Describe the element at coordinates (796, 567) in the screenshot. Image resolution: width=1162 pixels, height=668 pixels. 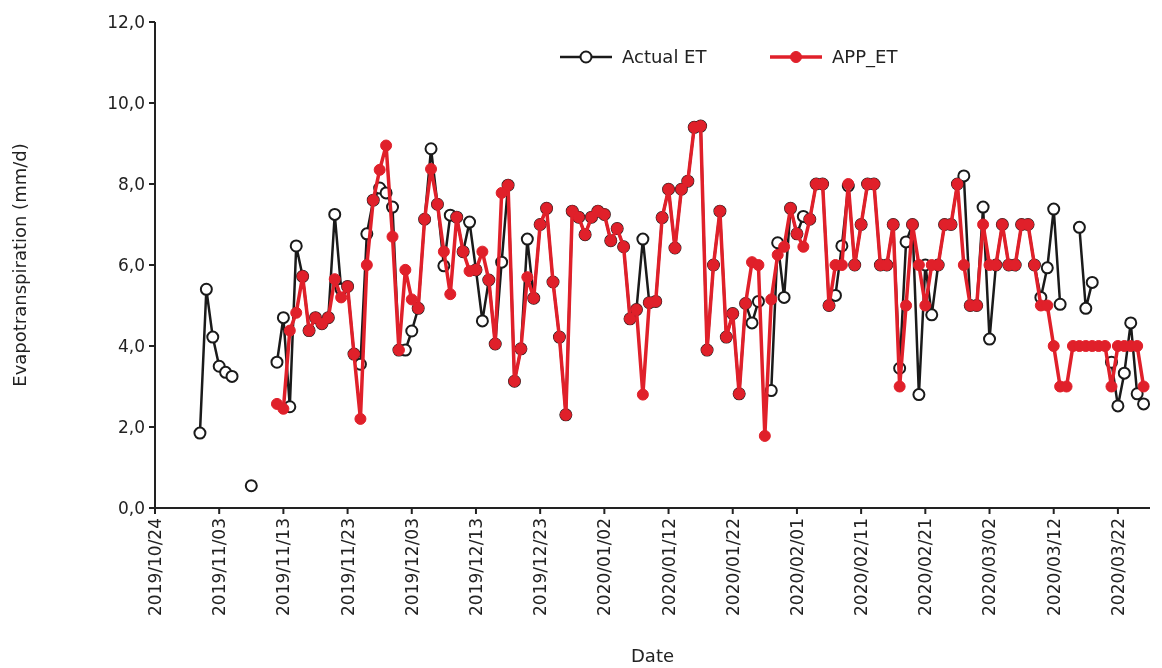
I see `x-tick-label: 2020/02/01` at that location.